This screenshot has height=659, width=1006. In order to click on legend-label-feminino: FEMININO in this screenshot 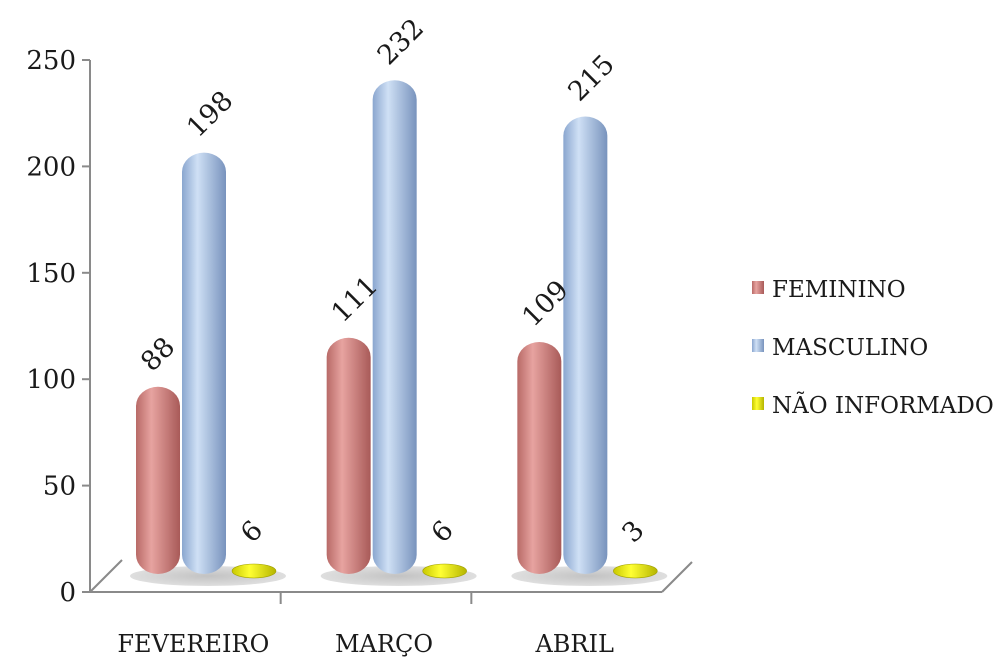, I will do `click(839, 290)`.